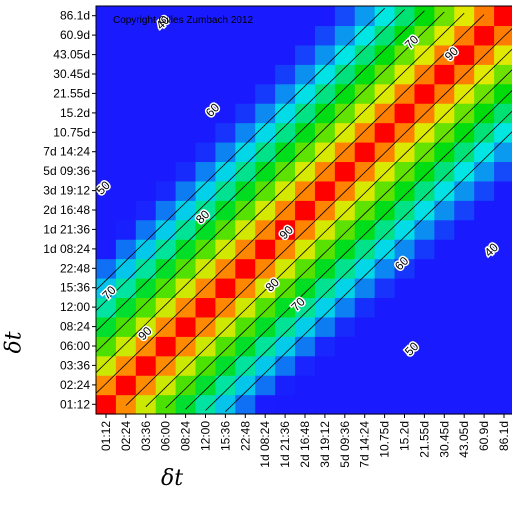 The height and width of the screenshot is (512, 512). I want to click on x-tick-label: 1d 08:24, so click(265, 444).